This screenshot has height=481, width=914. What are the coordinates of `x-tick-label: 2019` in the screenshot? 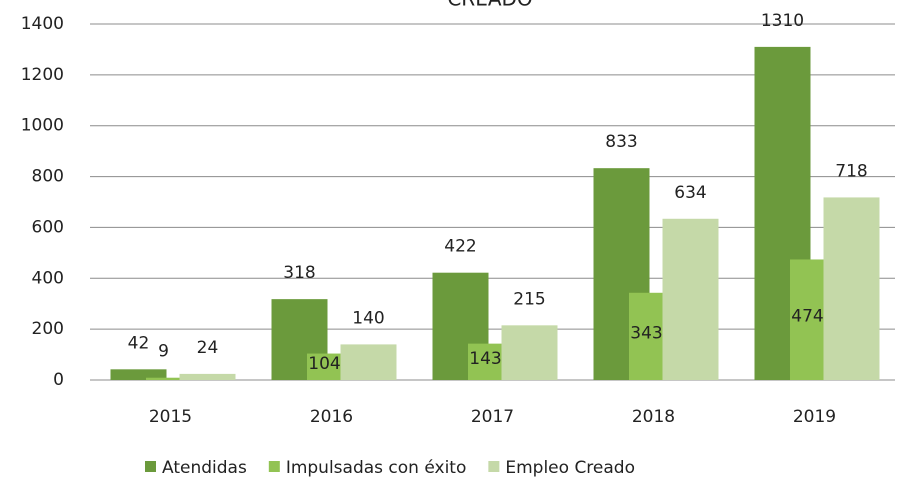 It's located at (814, 417).